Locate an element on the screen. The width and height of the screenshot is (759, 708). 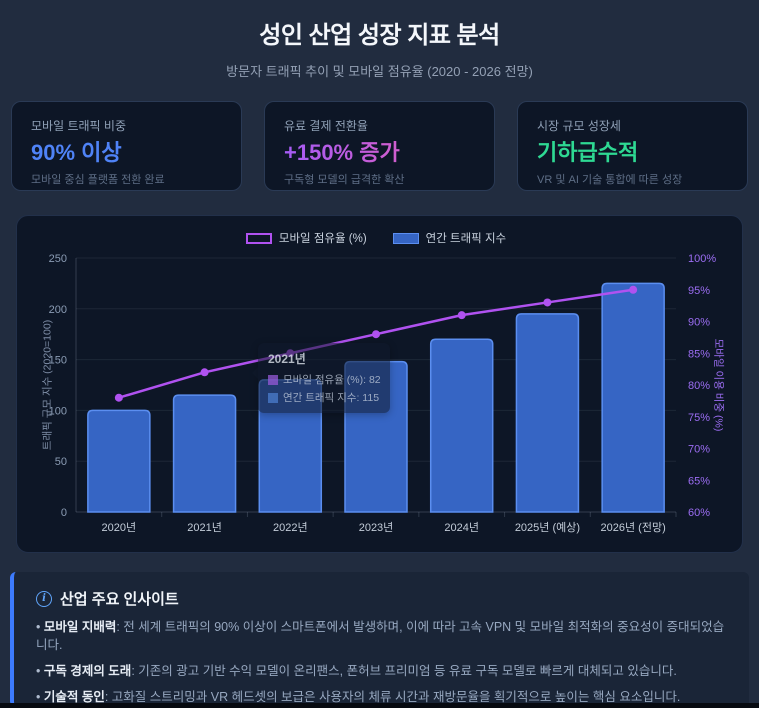
left-axis-tick: 150 is located at coordinates (58, 361).